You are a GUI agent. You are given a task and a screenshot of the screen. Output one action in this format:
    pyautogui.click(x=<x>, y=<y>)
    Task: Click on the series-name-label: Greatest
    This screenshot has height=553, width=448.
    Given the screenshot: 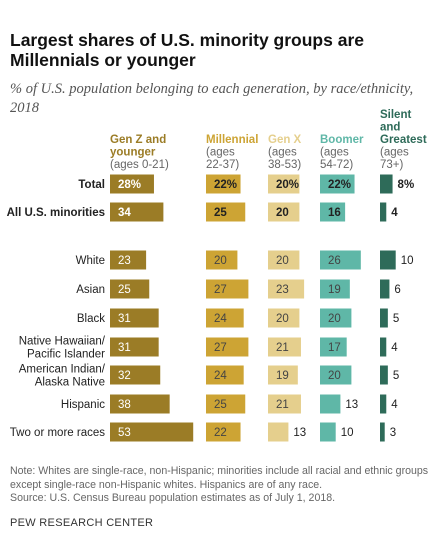 What is the action you would take?
    pyautogui.click(x=403, y=140)
    